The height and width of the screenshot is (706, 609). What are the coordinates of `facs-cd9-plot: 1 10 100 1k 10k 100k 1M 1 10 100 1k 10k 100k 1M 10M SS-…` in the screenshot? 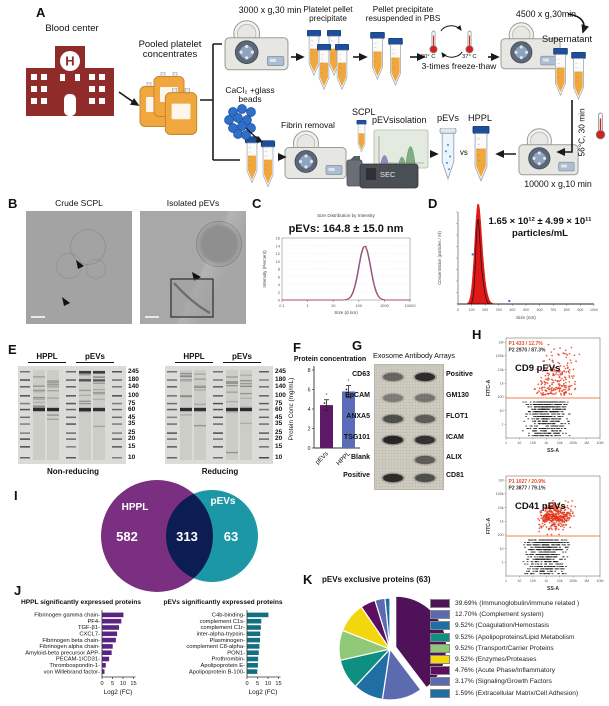 It's located at (545, 395).